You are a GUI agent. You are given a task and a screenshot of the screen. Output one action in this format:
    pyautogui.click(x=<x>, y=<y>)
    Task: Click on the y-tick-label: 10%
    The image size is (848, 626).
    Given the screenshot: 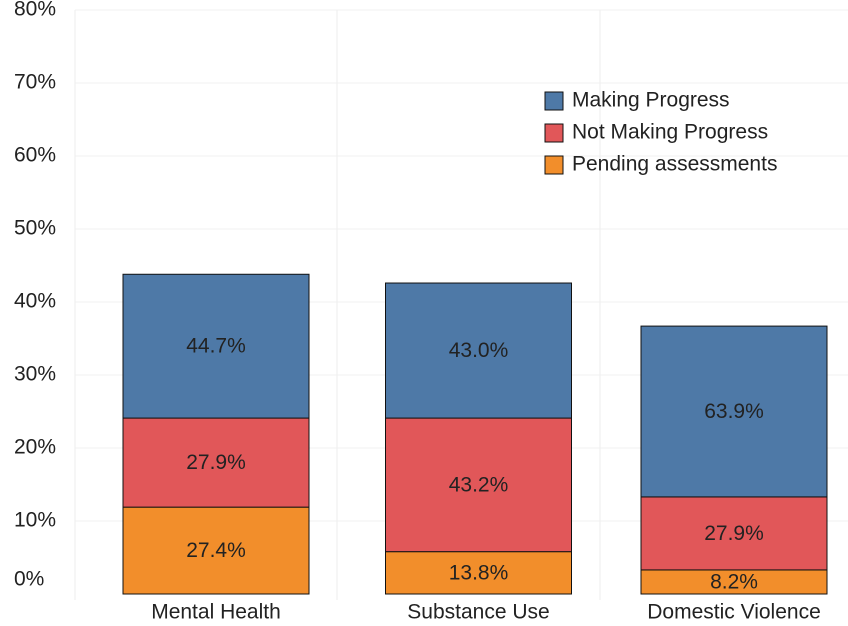 What is the action you would take?
    pyautogui.click(x=35, y=520)
    